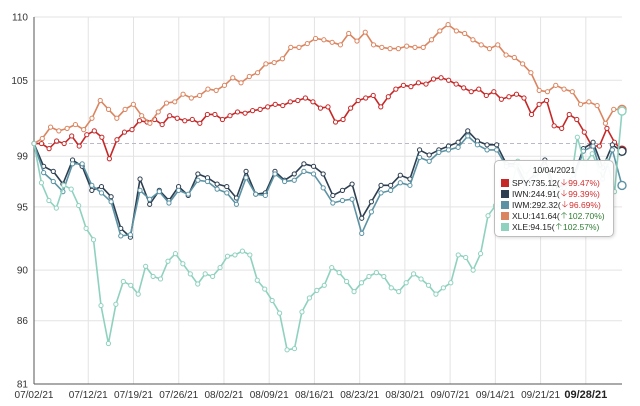 The width and height of the screenshot is (640, 406). Describe the element at coordinates (34, 395) in the screenshot. I see `x-tick-label: 07/02/21` at that location.